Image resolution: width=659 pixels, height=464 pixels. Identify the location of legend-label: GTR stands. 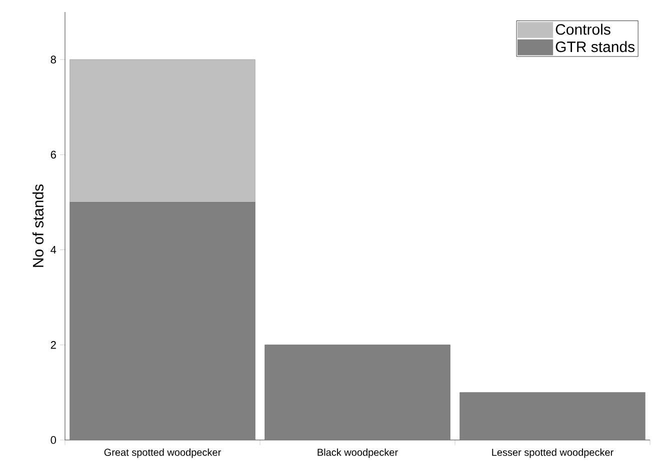
(595, 46).